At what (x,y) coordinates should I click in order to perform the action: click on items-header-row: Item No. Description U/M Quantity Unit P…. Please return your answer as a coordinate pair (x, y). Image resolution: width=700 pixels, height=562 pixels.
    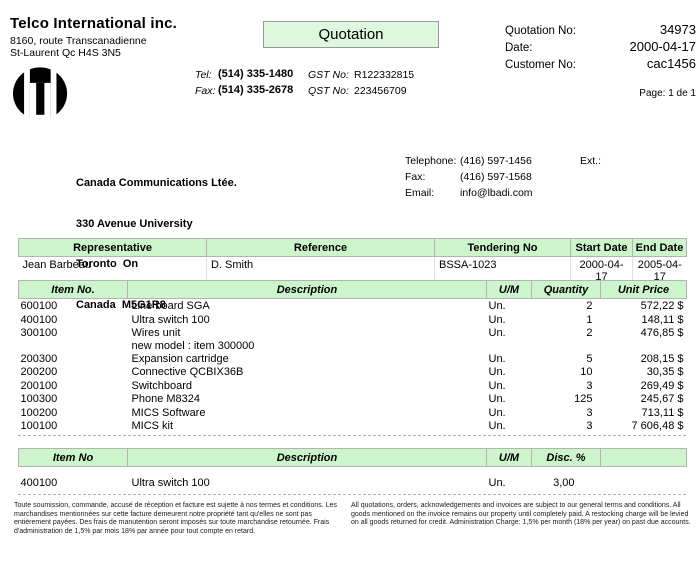
    Looking at the image, I should click on (352, 289).